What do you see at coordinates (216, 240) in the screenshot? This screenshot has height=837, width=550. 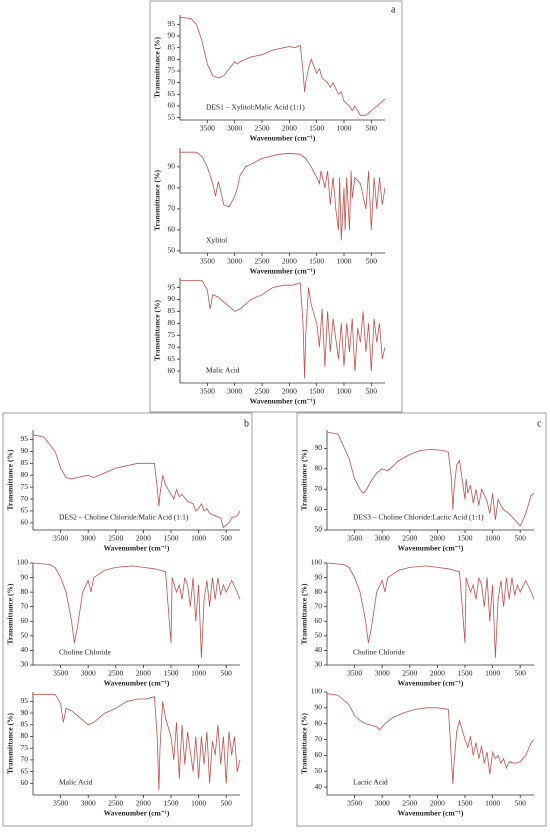 I see `annotation: Xylitol` at bounding box center [216, 240].